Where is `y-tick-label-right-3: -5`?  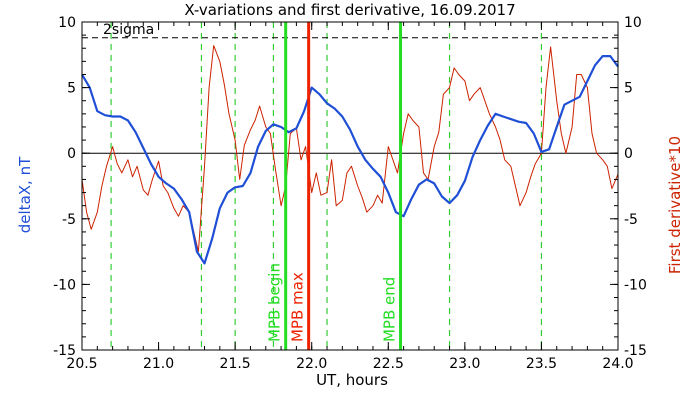 y-tick-label-right-3: -5 is located at coordinates (631, 220).